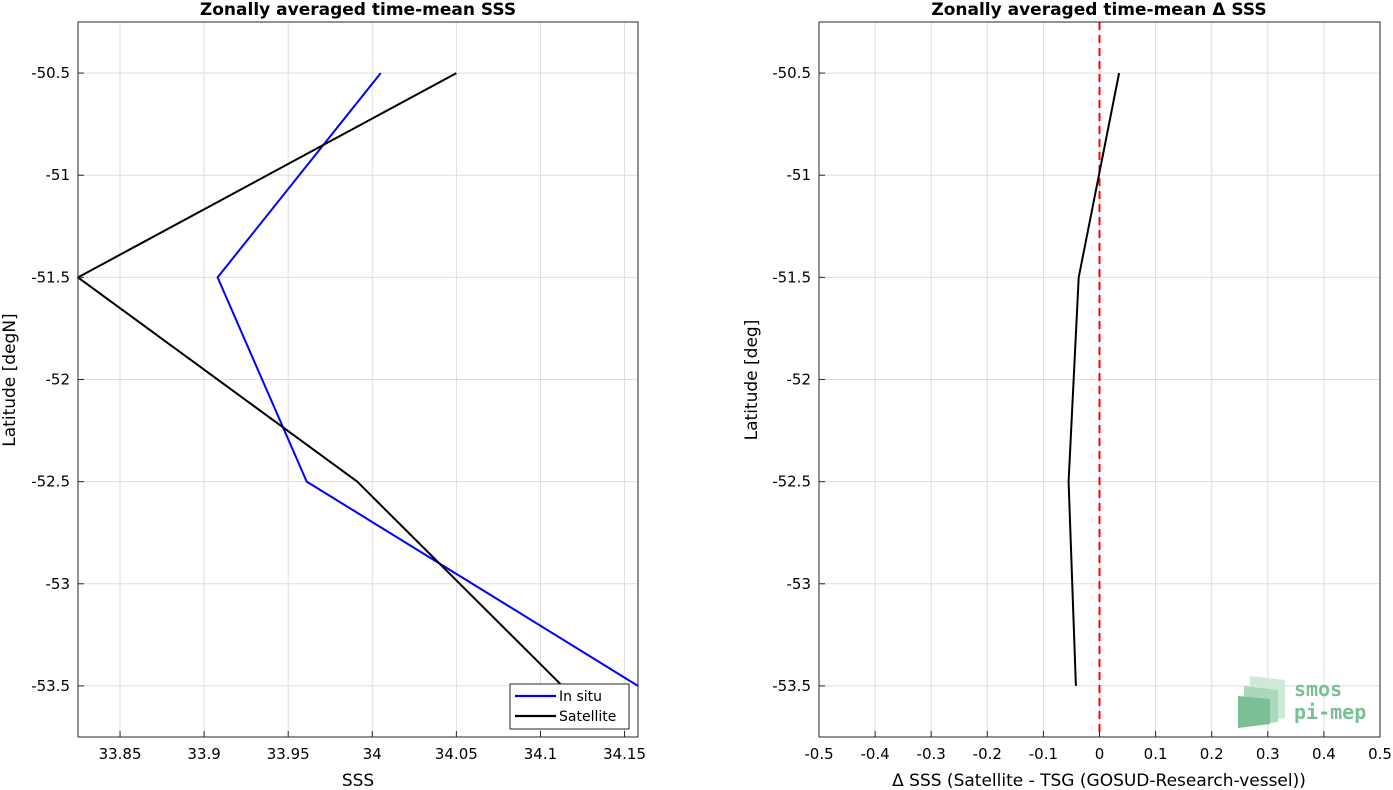 This screenshot has height=790, width=1393. Describe the element at coordinates (987, 754) in the screenshot. I see `x-tick-label: -0.2` at that location.